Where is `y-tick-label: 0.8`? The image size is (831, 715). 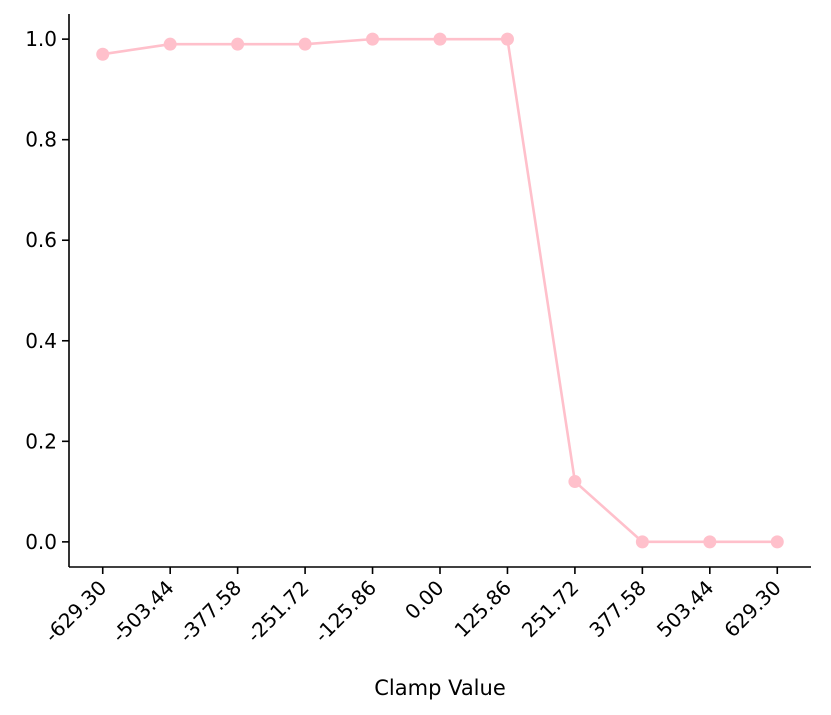
y-tick-label: 0.8 is located at coordinates (41, 140).